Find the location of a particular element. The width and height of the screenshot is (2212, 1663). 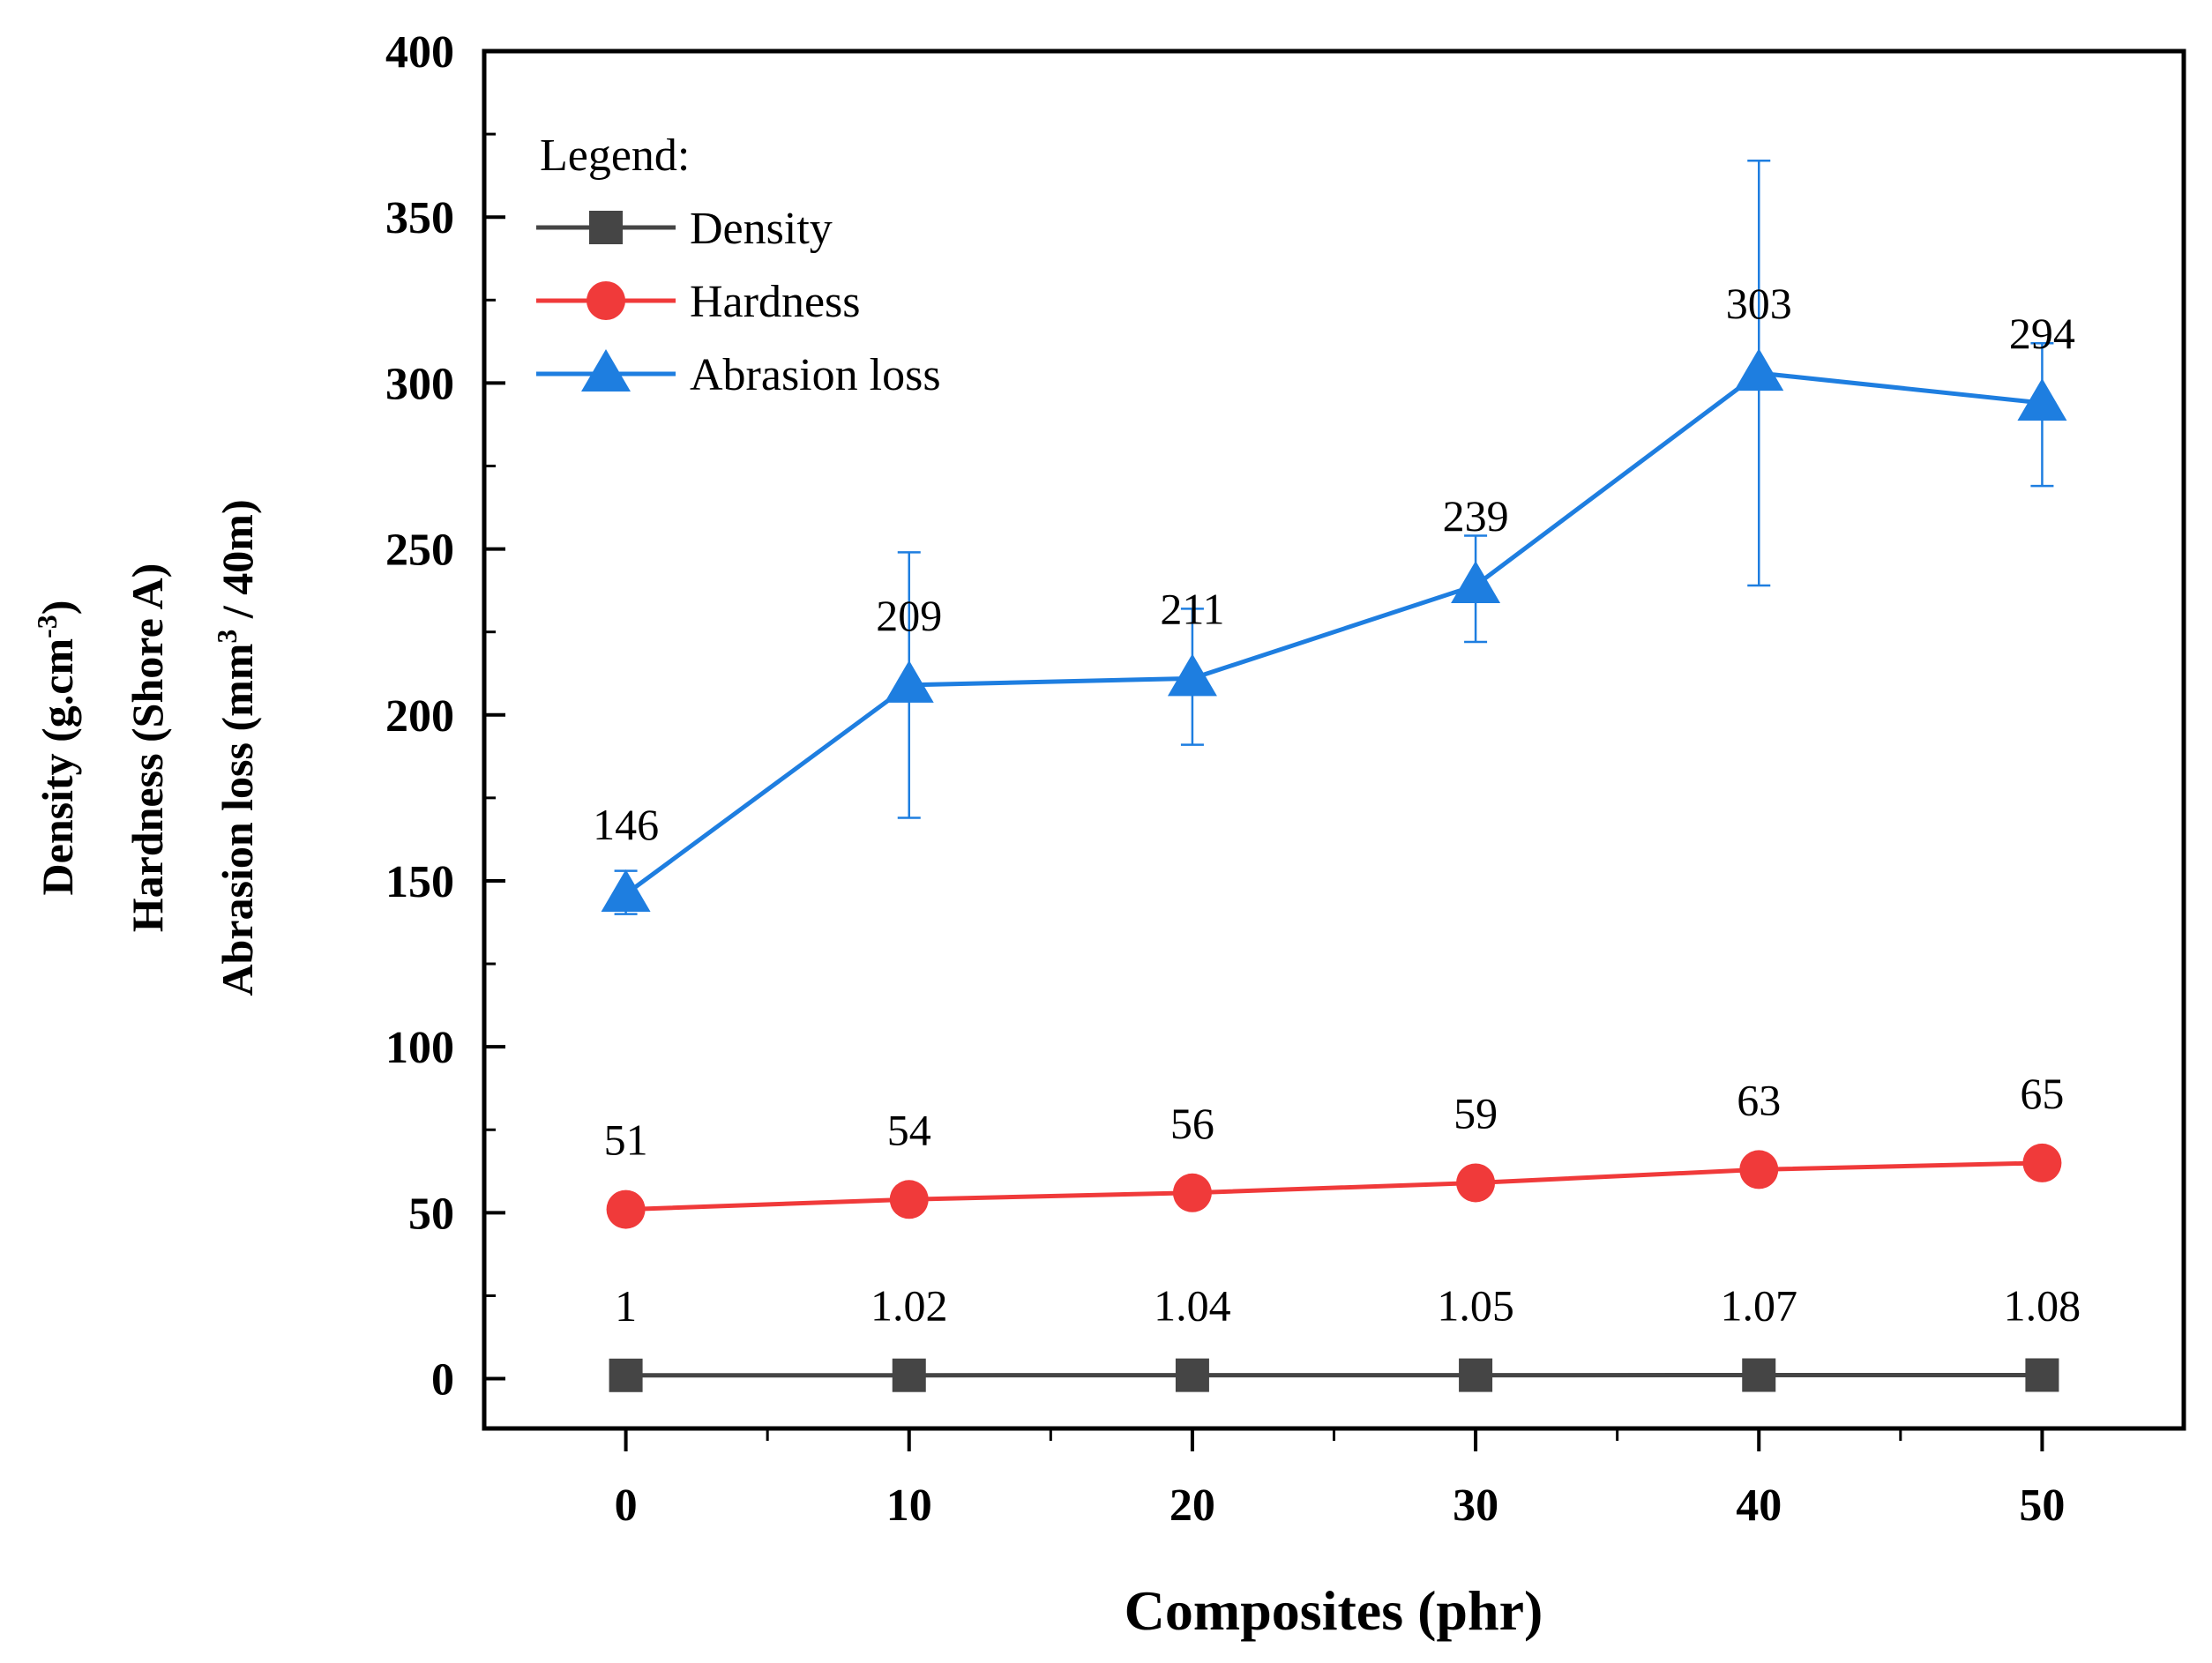

legend-label-hardness: Hardness is located at coordinates (775, 302).